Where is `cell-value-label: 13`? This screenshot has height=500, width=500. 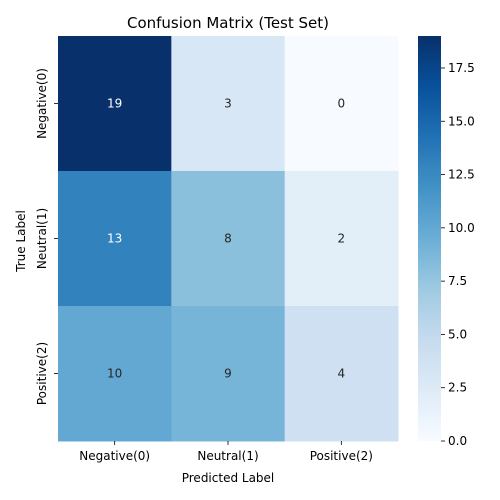 cell-value-label: 13 is located at coordinates (114, 239).